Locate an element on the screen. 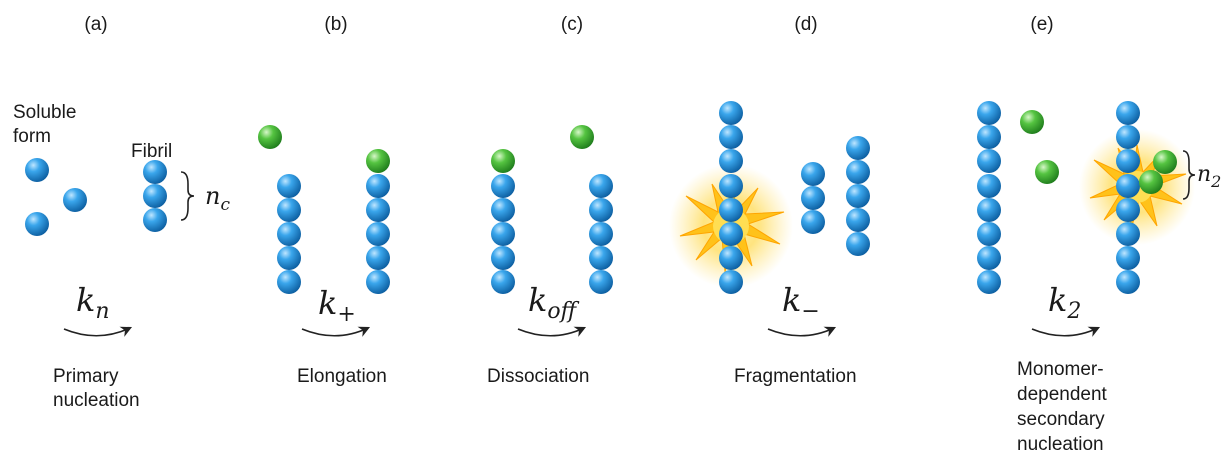 The image size is (1228, 463). curved-arrow-d is located at coordinates (802, 331).